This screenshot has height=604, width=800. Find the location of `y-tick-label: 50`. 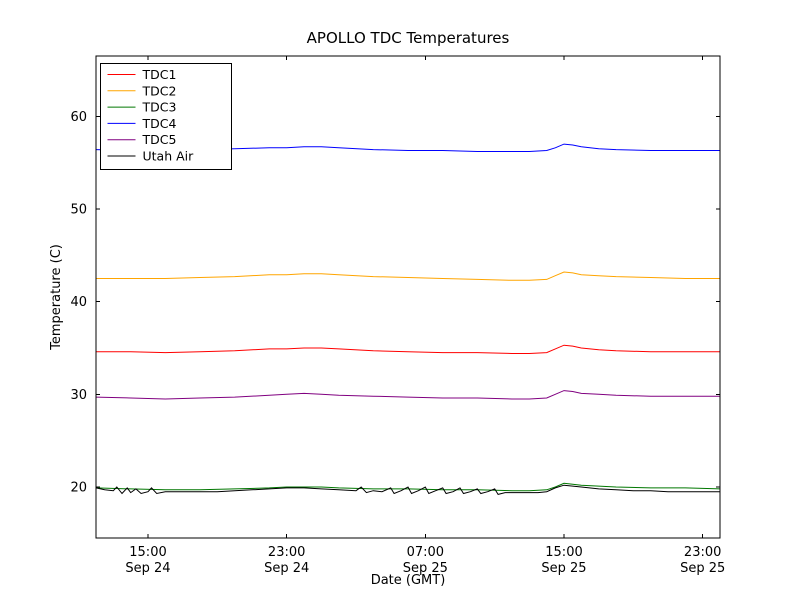

y-tick-label: 50 is located at coordinates (78, 209).